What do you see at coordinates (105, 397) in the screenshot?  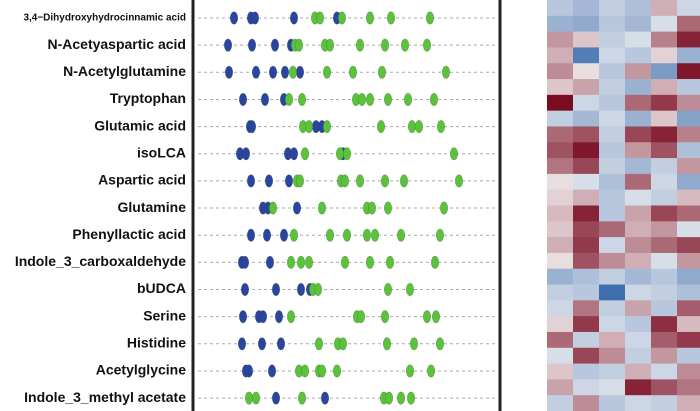 I see `row-label: Indole_3_methyl acetate` at bounding box center [105, 397].